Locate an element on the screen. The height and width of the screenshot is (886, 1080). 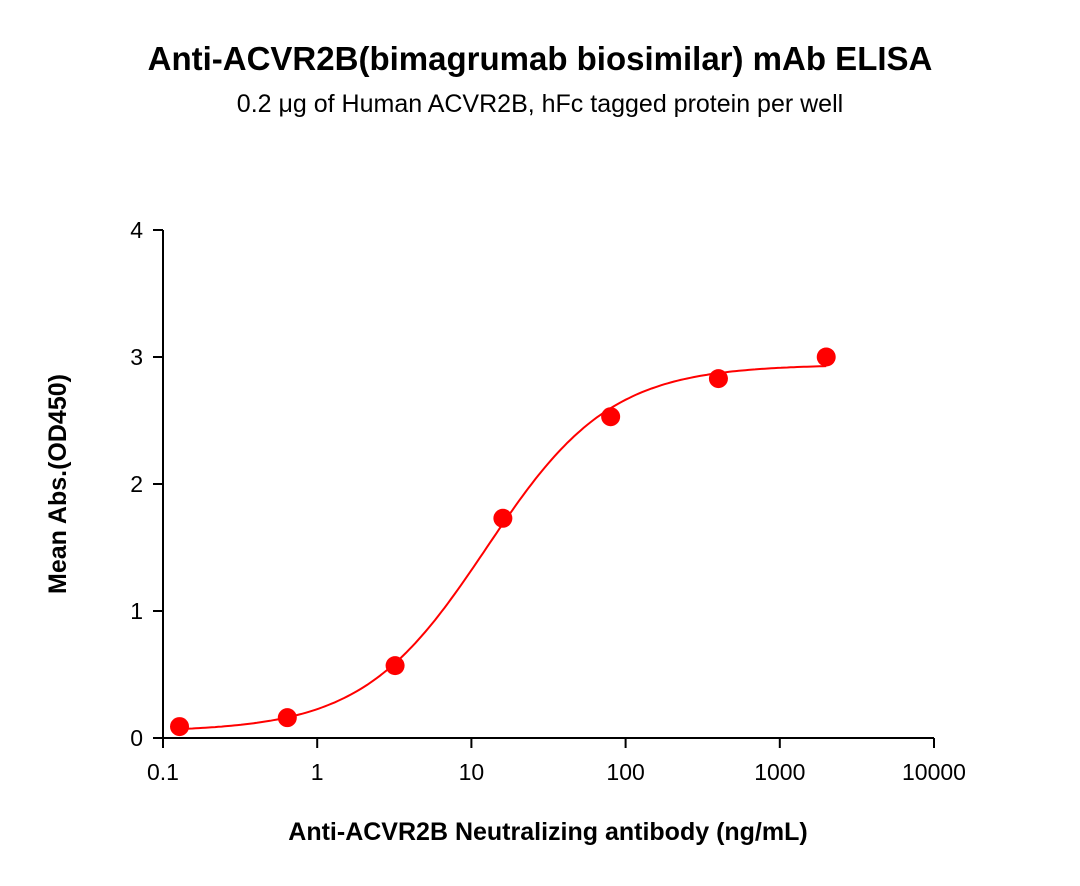
x-tick-label: 0.1 is located at coordinates (163, 772).